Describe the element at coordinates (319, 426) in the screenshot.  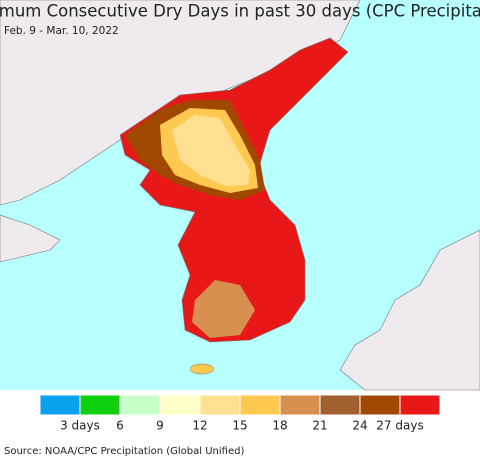
I see `legend-label: 21` at that location.